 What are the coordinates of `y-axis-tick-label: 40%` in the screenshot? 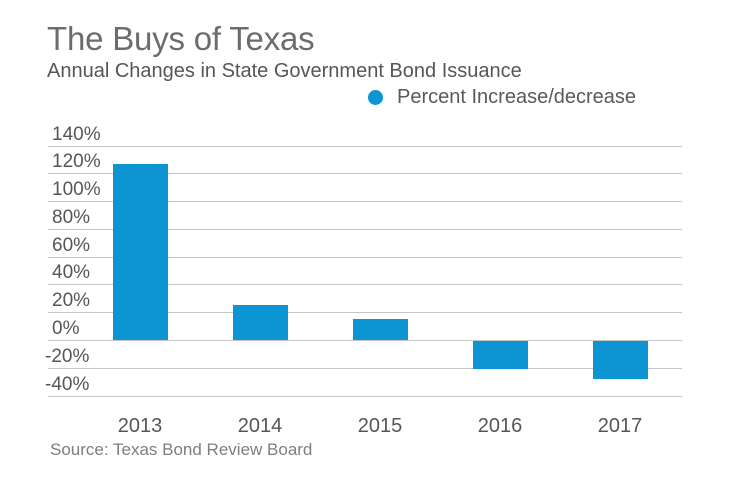 It's located at (71, 272).